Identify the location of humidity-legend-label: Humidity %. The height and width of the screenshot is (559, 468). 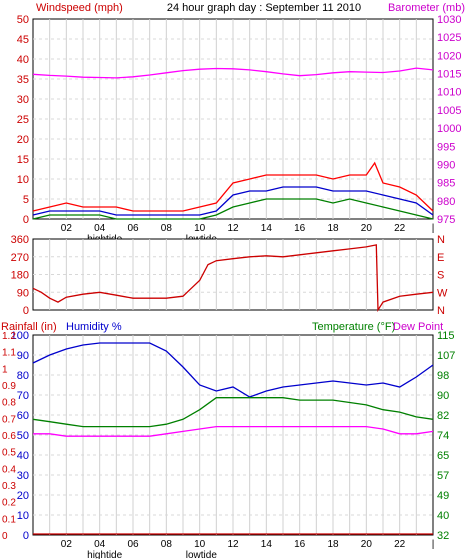
(94, 327).